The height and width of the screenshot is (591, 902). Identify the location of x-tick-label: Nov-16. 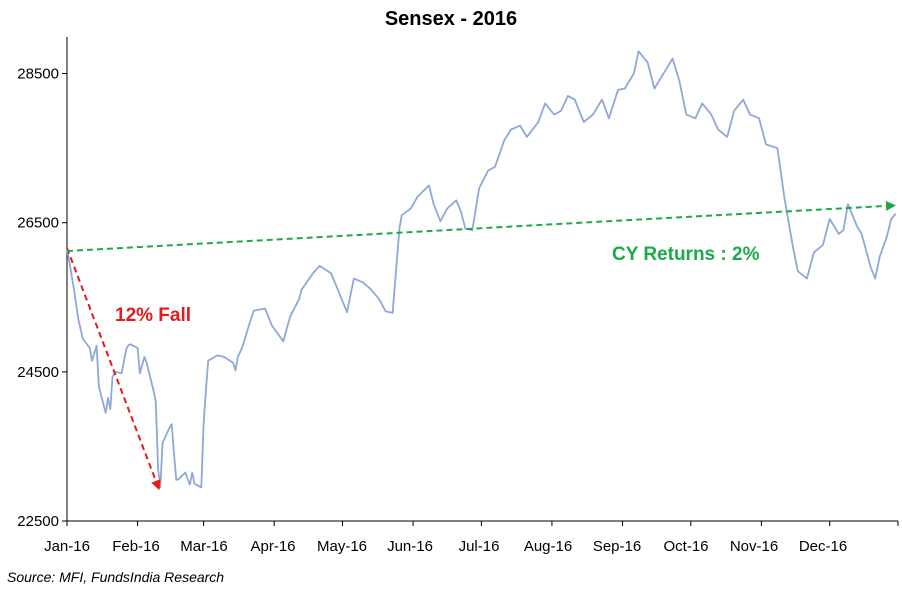
(754, 546).